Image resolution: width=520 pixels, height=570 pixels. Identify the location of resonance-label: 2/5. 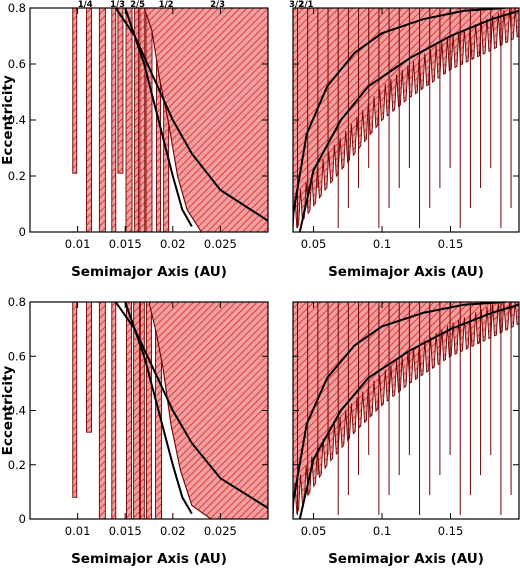
(137, 5).